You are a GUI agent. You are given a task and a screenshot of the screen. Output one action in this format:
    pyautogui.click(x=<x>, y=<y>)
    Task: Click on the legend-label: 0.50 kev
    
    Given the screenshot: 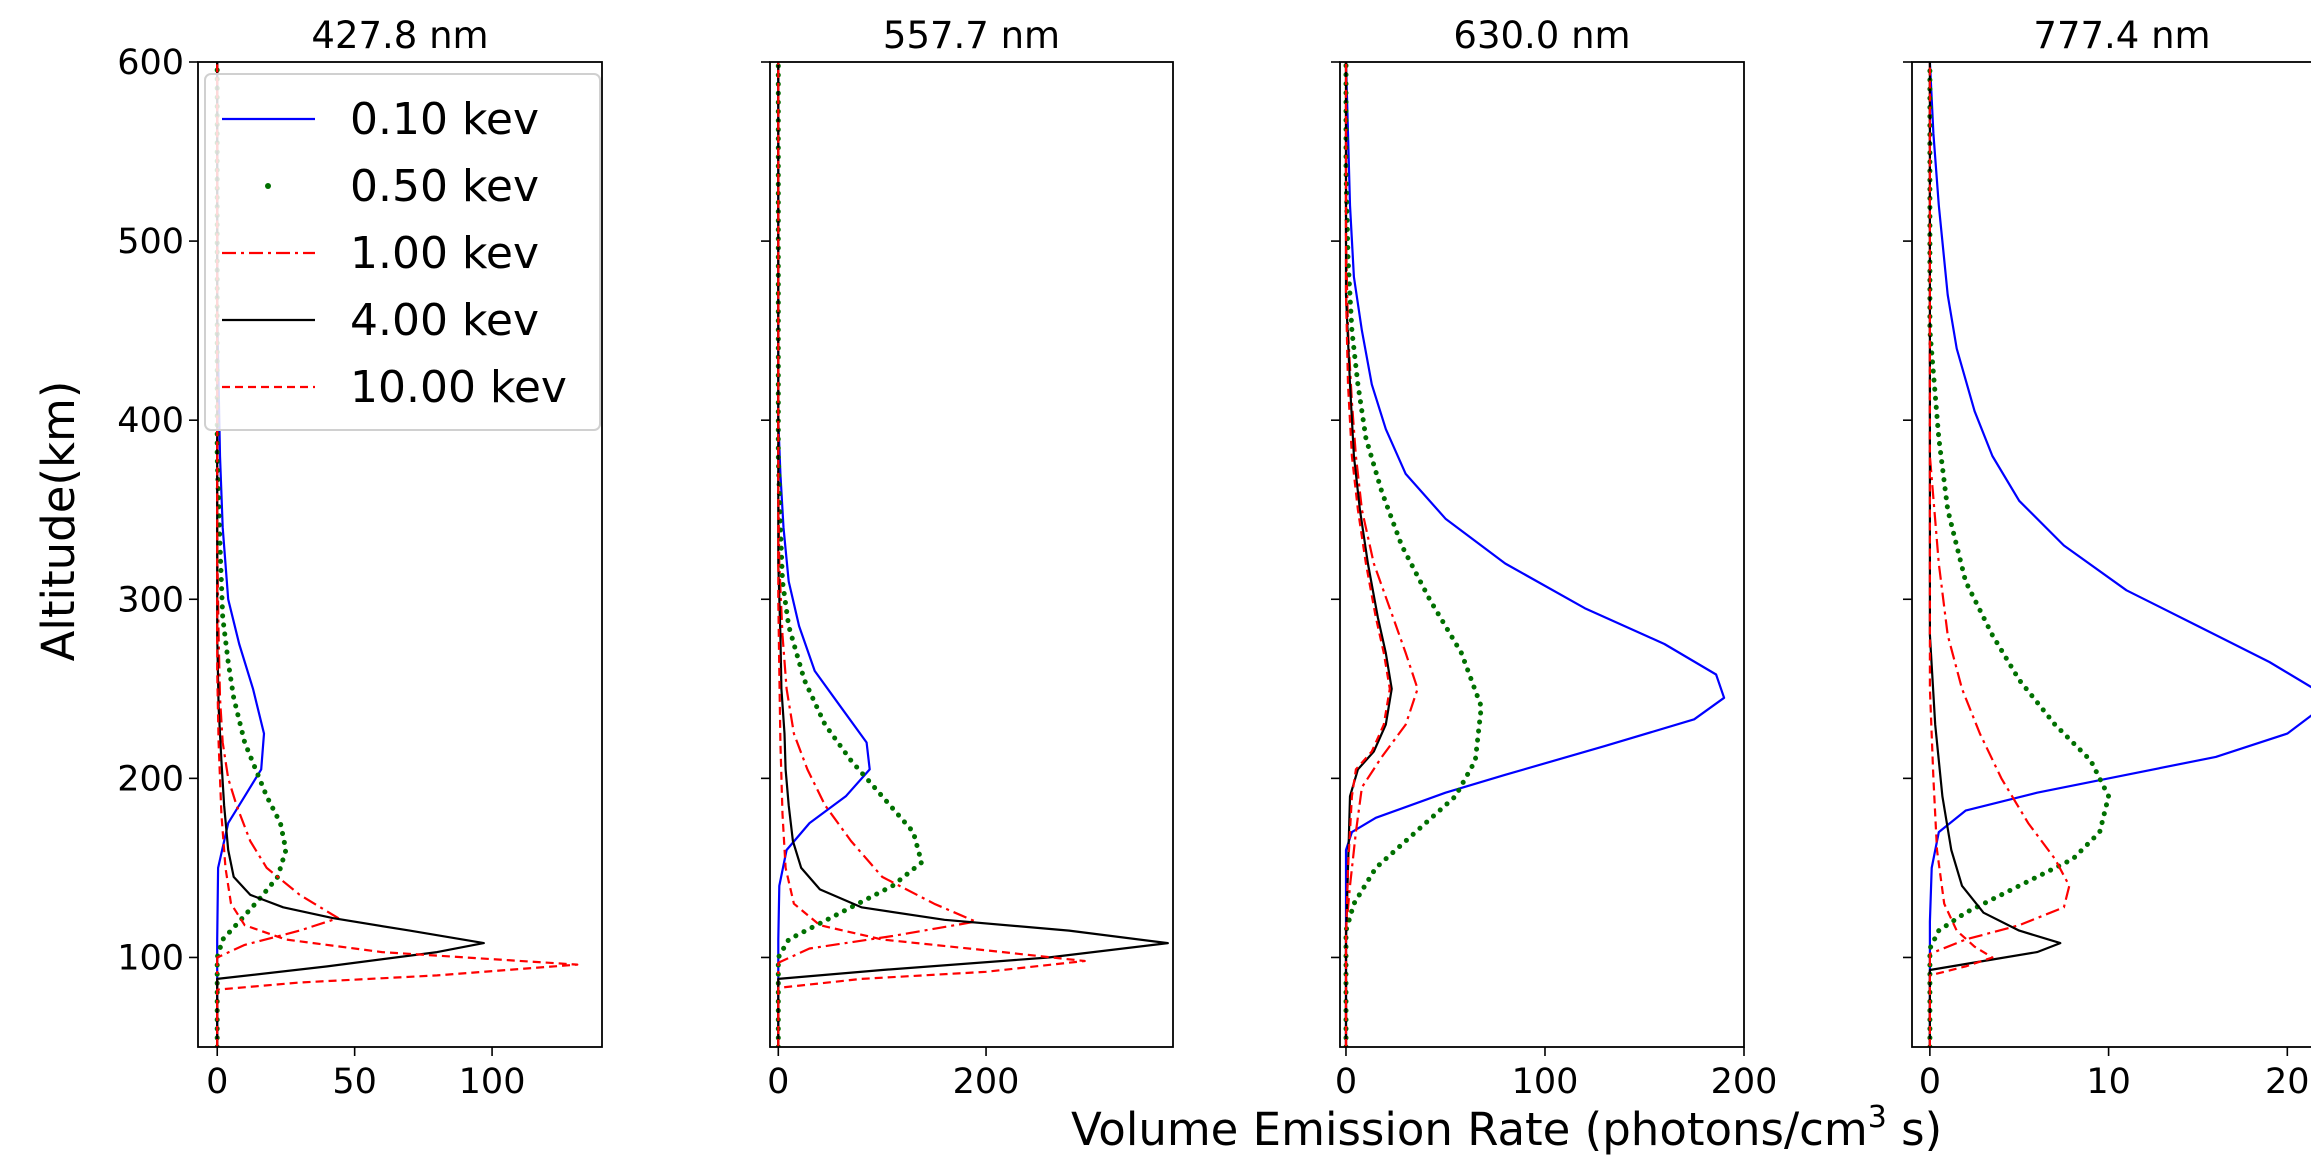 What is the action you would take?
    pyautogui.click(x=444, y=186)
    